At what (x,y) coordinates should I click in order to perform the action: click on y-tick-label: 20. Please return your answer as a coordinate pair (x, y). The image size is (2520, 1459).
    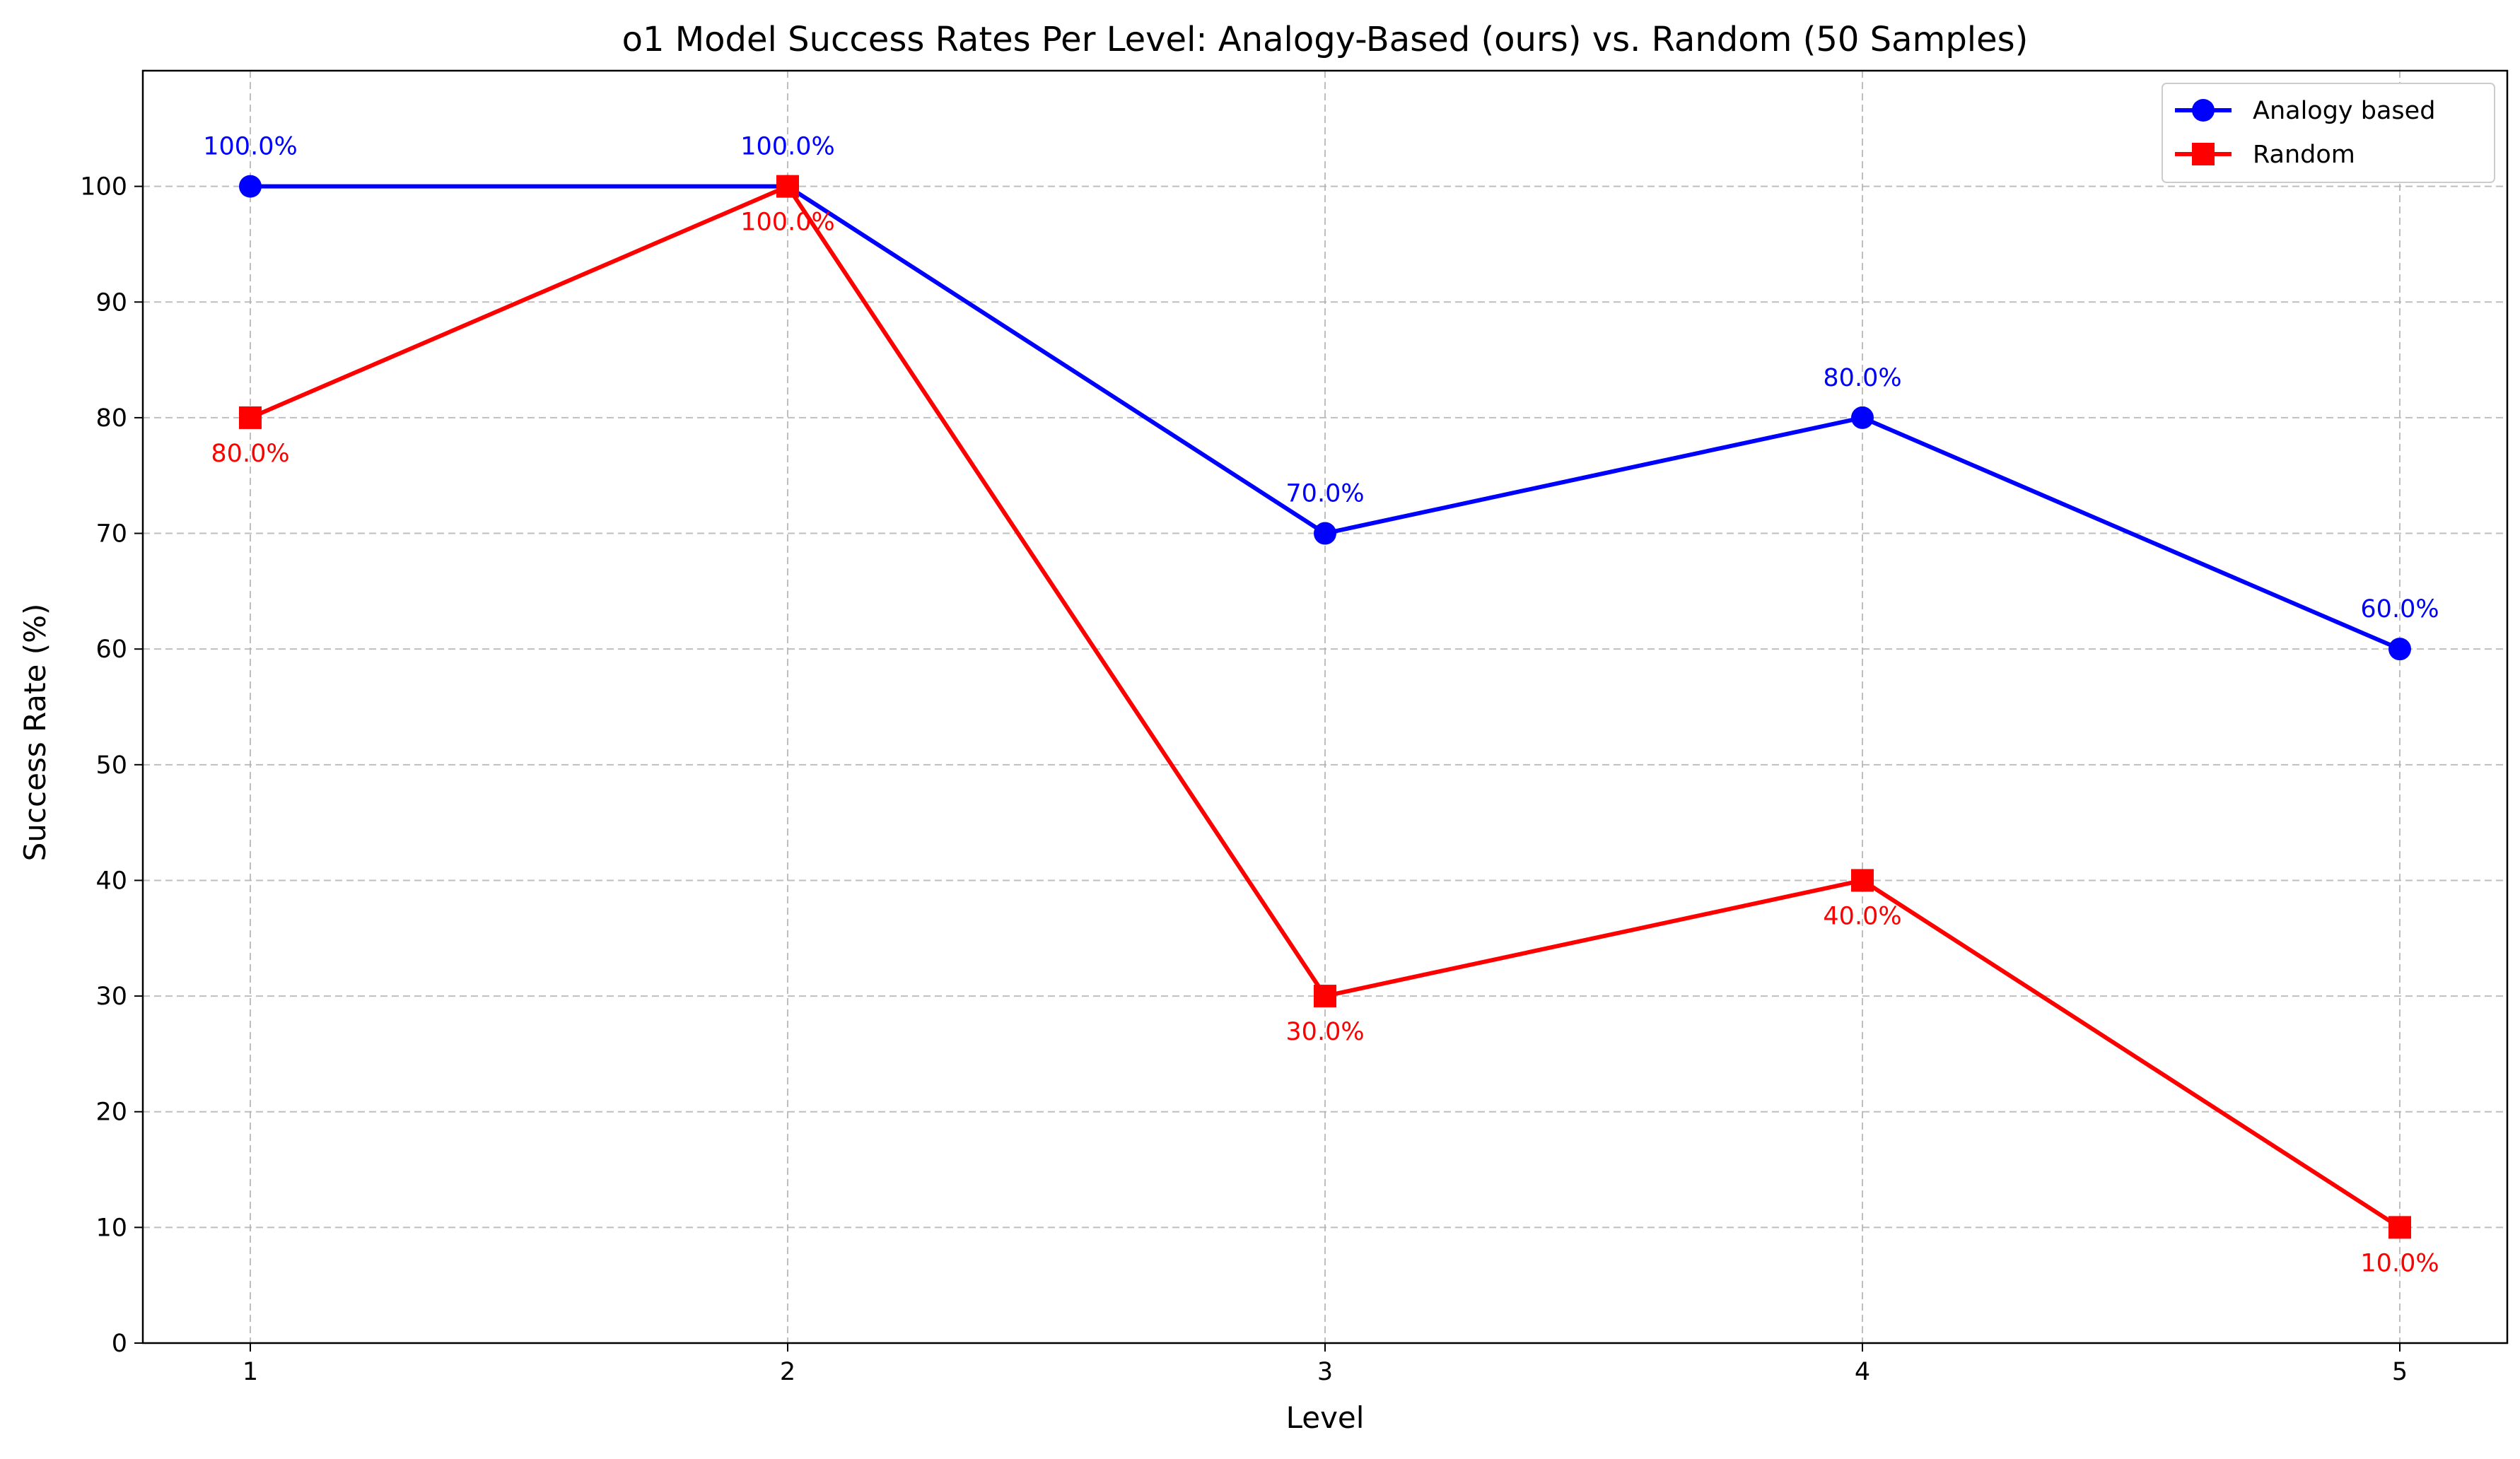
    Looking at the image, I should click on (111, 1112).